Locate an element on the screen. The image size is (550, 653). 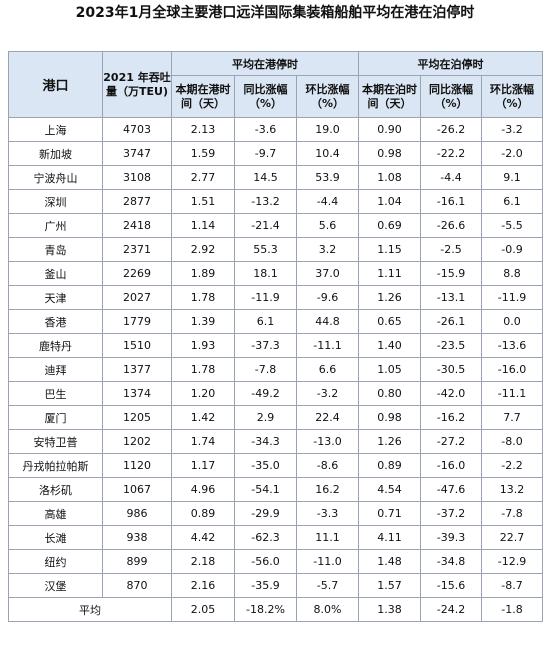
port-name-cell: 丹戎帕拉帕斯 is located at coordinates (55, 465).